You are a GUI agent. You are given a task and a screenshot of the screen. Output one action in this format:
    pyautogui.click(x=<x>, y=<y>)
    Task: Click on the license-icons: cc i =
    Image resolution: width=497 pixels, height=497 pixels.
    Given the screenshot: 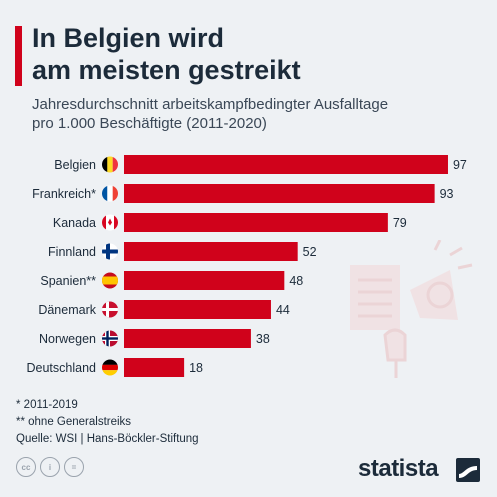 What is the action you would take?
    pyautogui.click(x=50, y=467)
    